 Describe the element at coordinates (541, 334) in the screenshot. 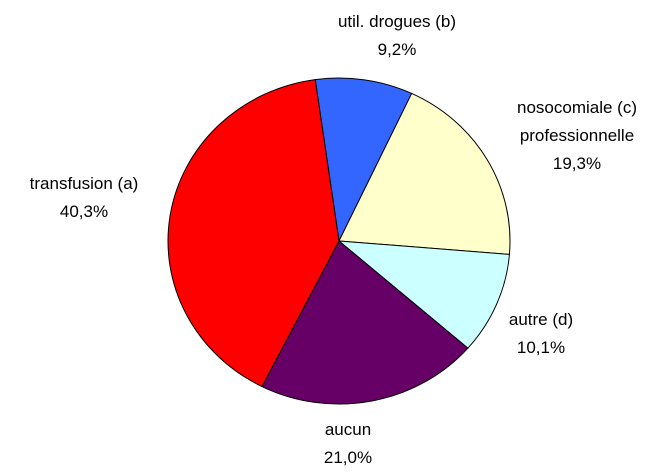

I see `slice-label: autre (d) 10,1%` at that location.